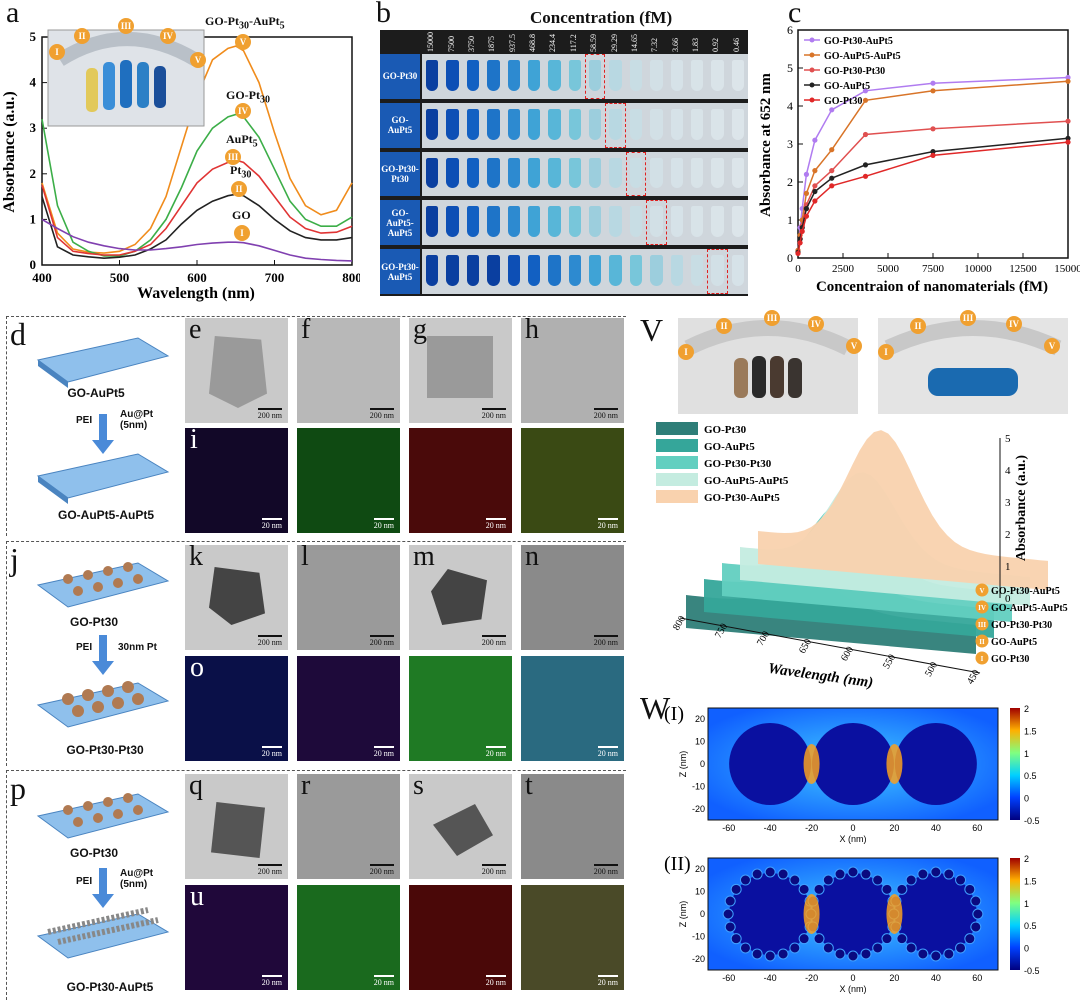 The width and height of the screenshot is (1080, 1003). What do you see at coordinates (982, 608) in the screenshot?
I see `v-roman-3: IV` at bounding box center [982, 608].